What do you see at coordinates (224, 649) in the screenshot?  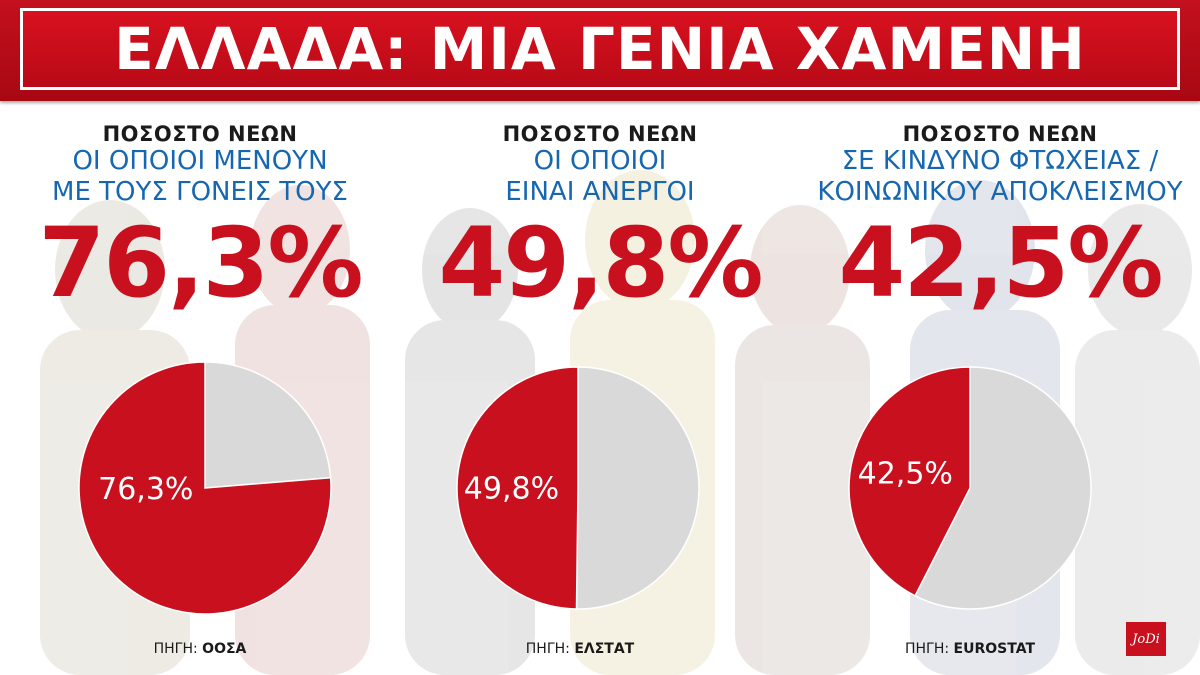 I see `source-name: ΟΟΣΑ` at bounding box center [224, 649].